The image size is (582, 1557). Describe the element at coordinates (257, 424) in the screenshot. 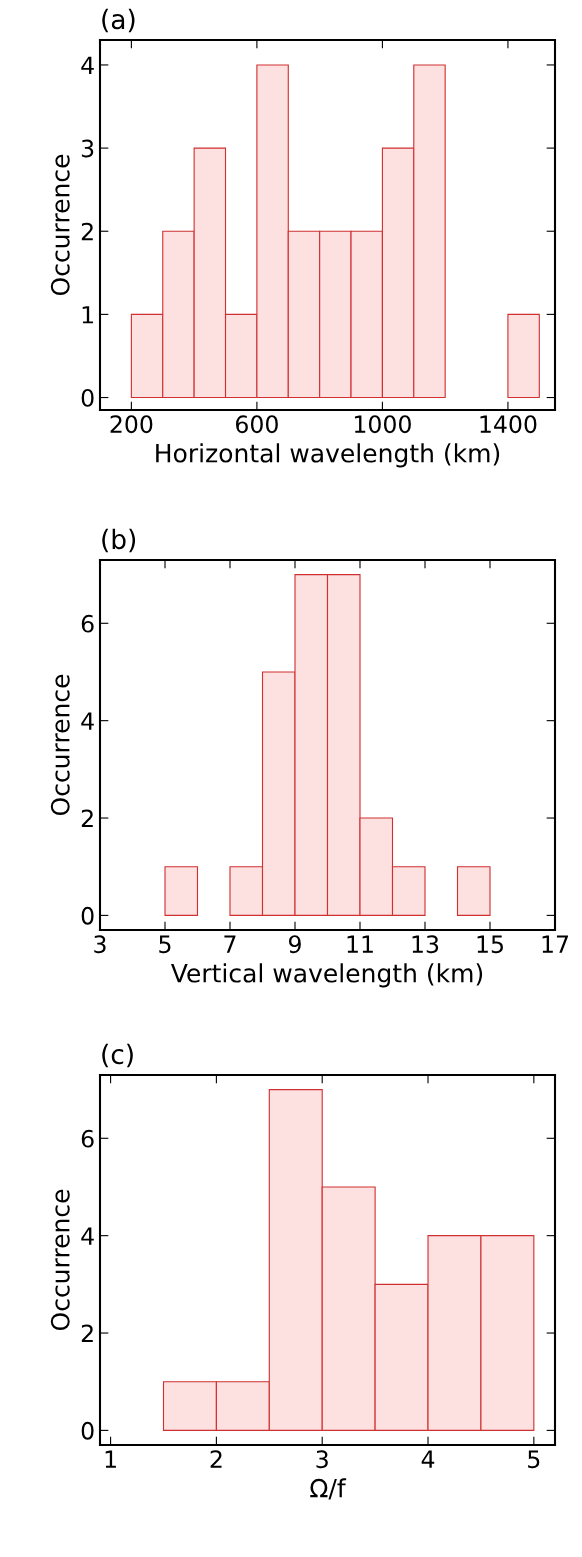

I see `x-tick-label: 600` at that location.